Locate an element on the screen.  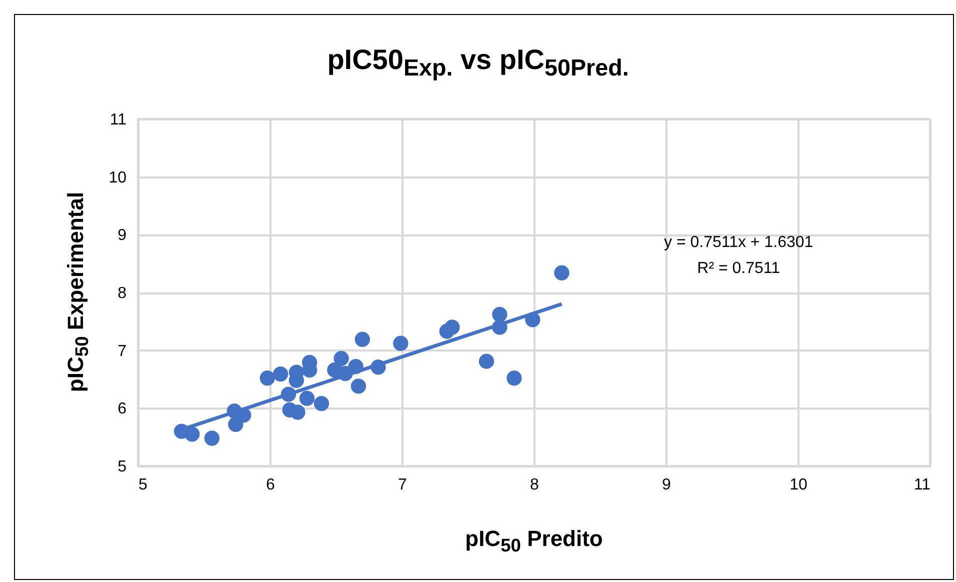
chart-title: pIC50$_{Exp.}$ vs pIC$_{50Pred.}$ is located at coordinates (478, 63).